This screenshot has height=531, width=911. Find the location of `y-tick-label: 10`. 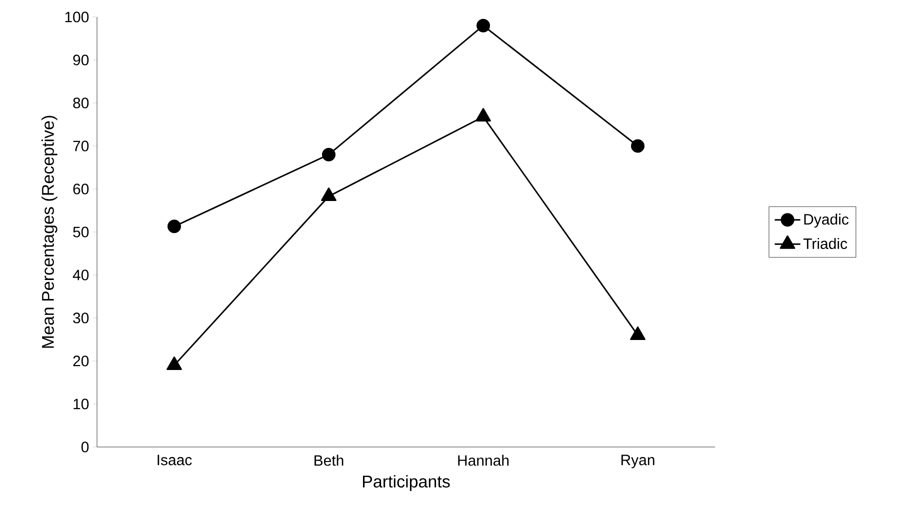

y-tick-label: 10 is located at coordinates (81, 404).